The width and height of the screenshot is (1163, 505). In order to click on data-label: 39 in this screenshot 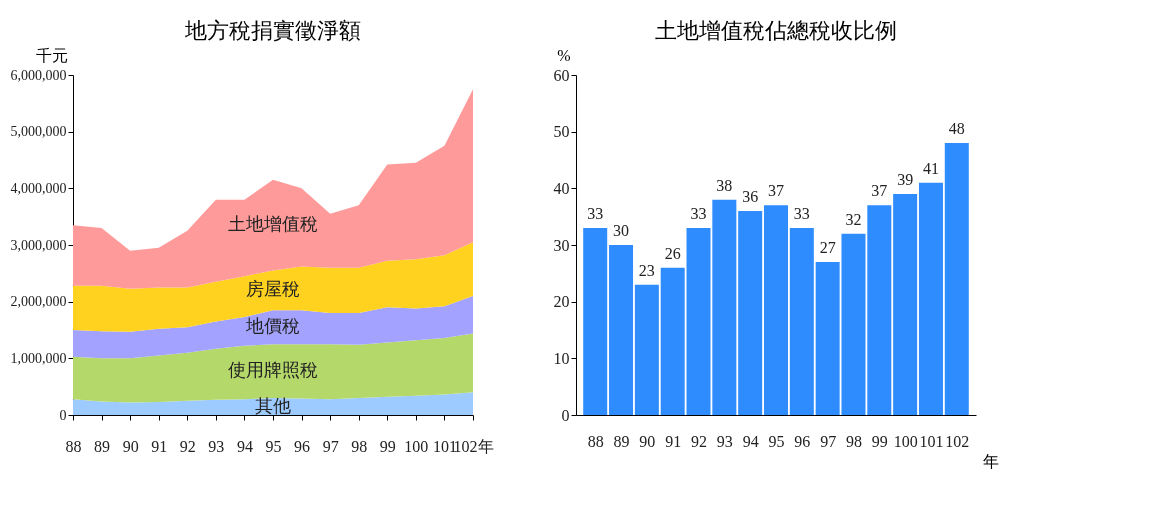, I will do `click(905, 179)`.